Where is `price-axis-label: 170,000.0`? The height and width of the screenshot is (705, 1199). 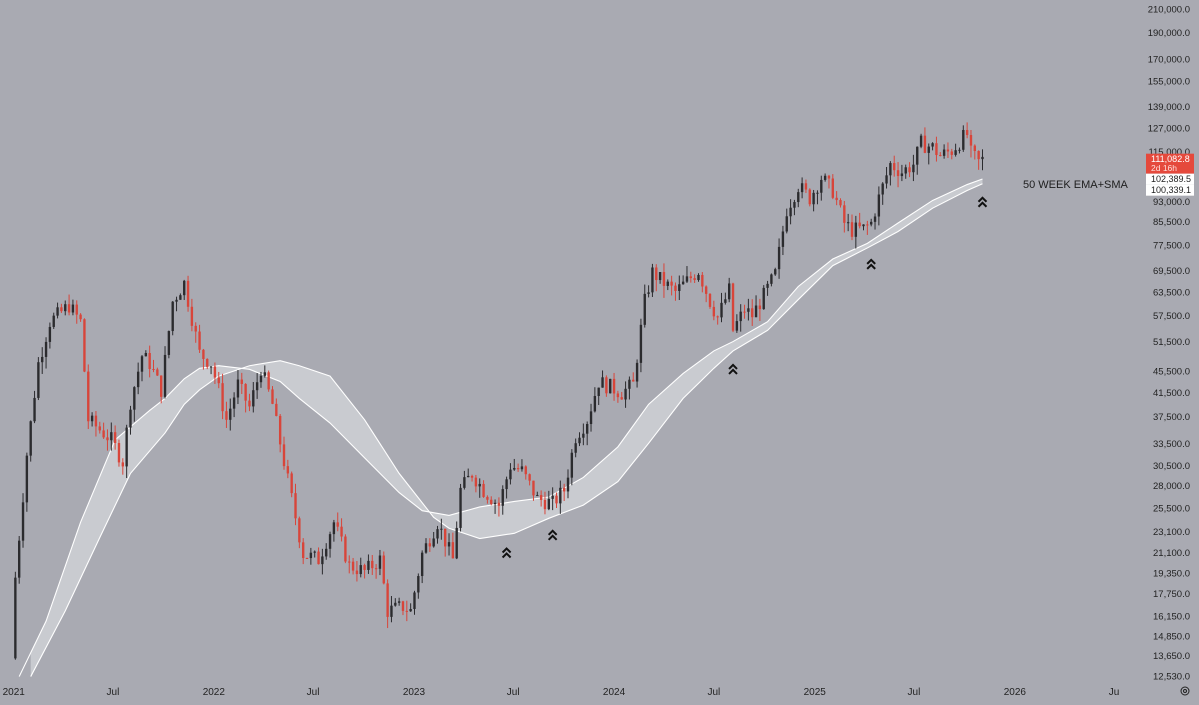
price-axis-label: 170,000.0 is located at coordinates (1169, 59).